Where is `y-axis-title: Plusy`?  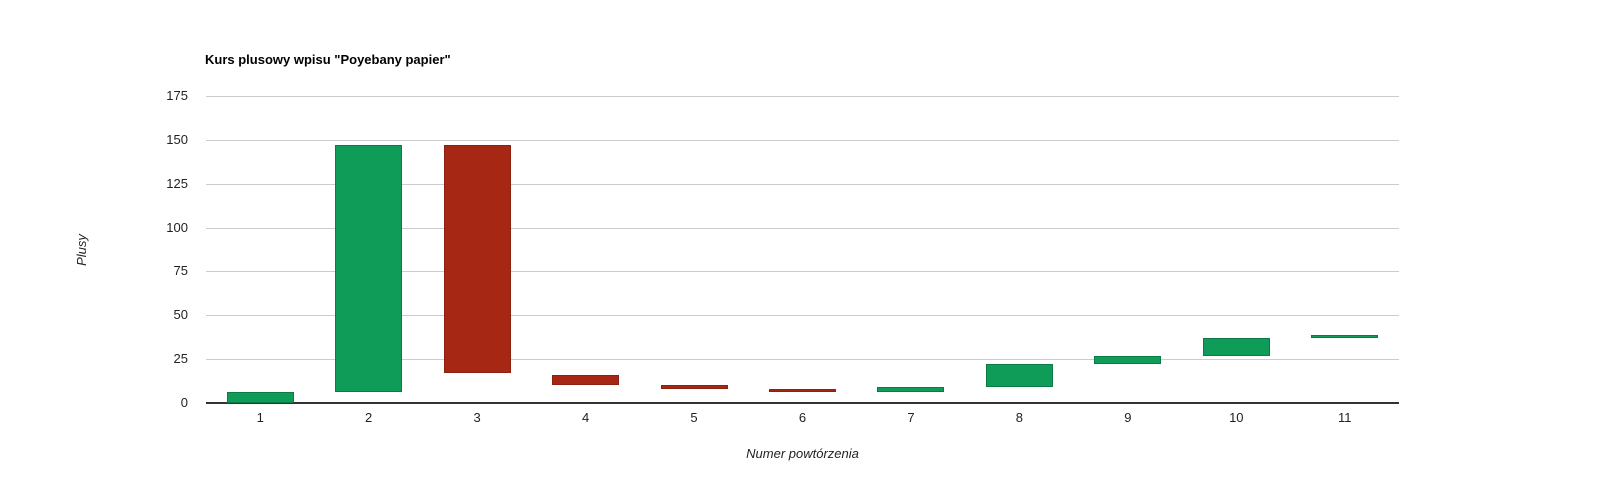 y-axis-title: Plusy is located at coordinates (81, 250).